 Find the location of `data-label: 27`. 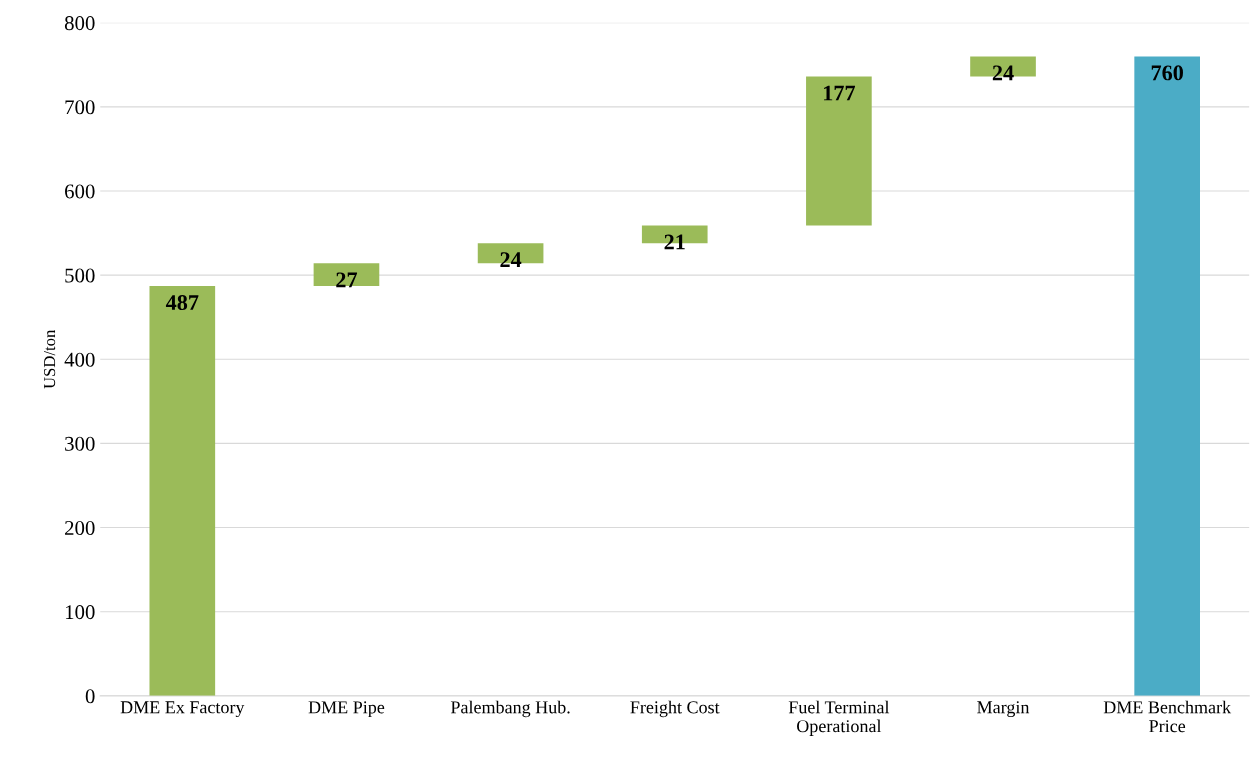

data-label: 27 is located at coordinates (347, 280).